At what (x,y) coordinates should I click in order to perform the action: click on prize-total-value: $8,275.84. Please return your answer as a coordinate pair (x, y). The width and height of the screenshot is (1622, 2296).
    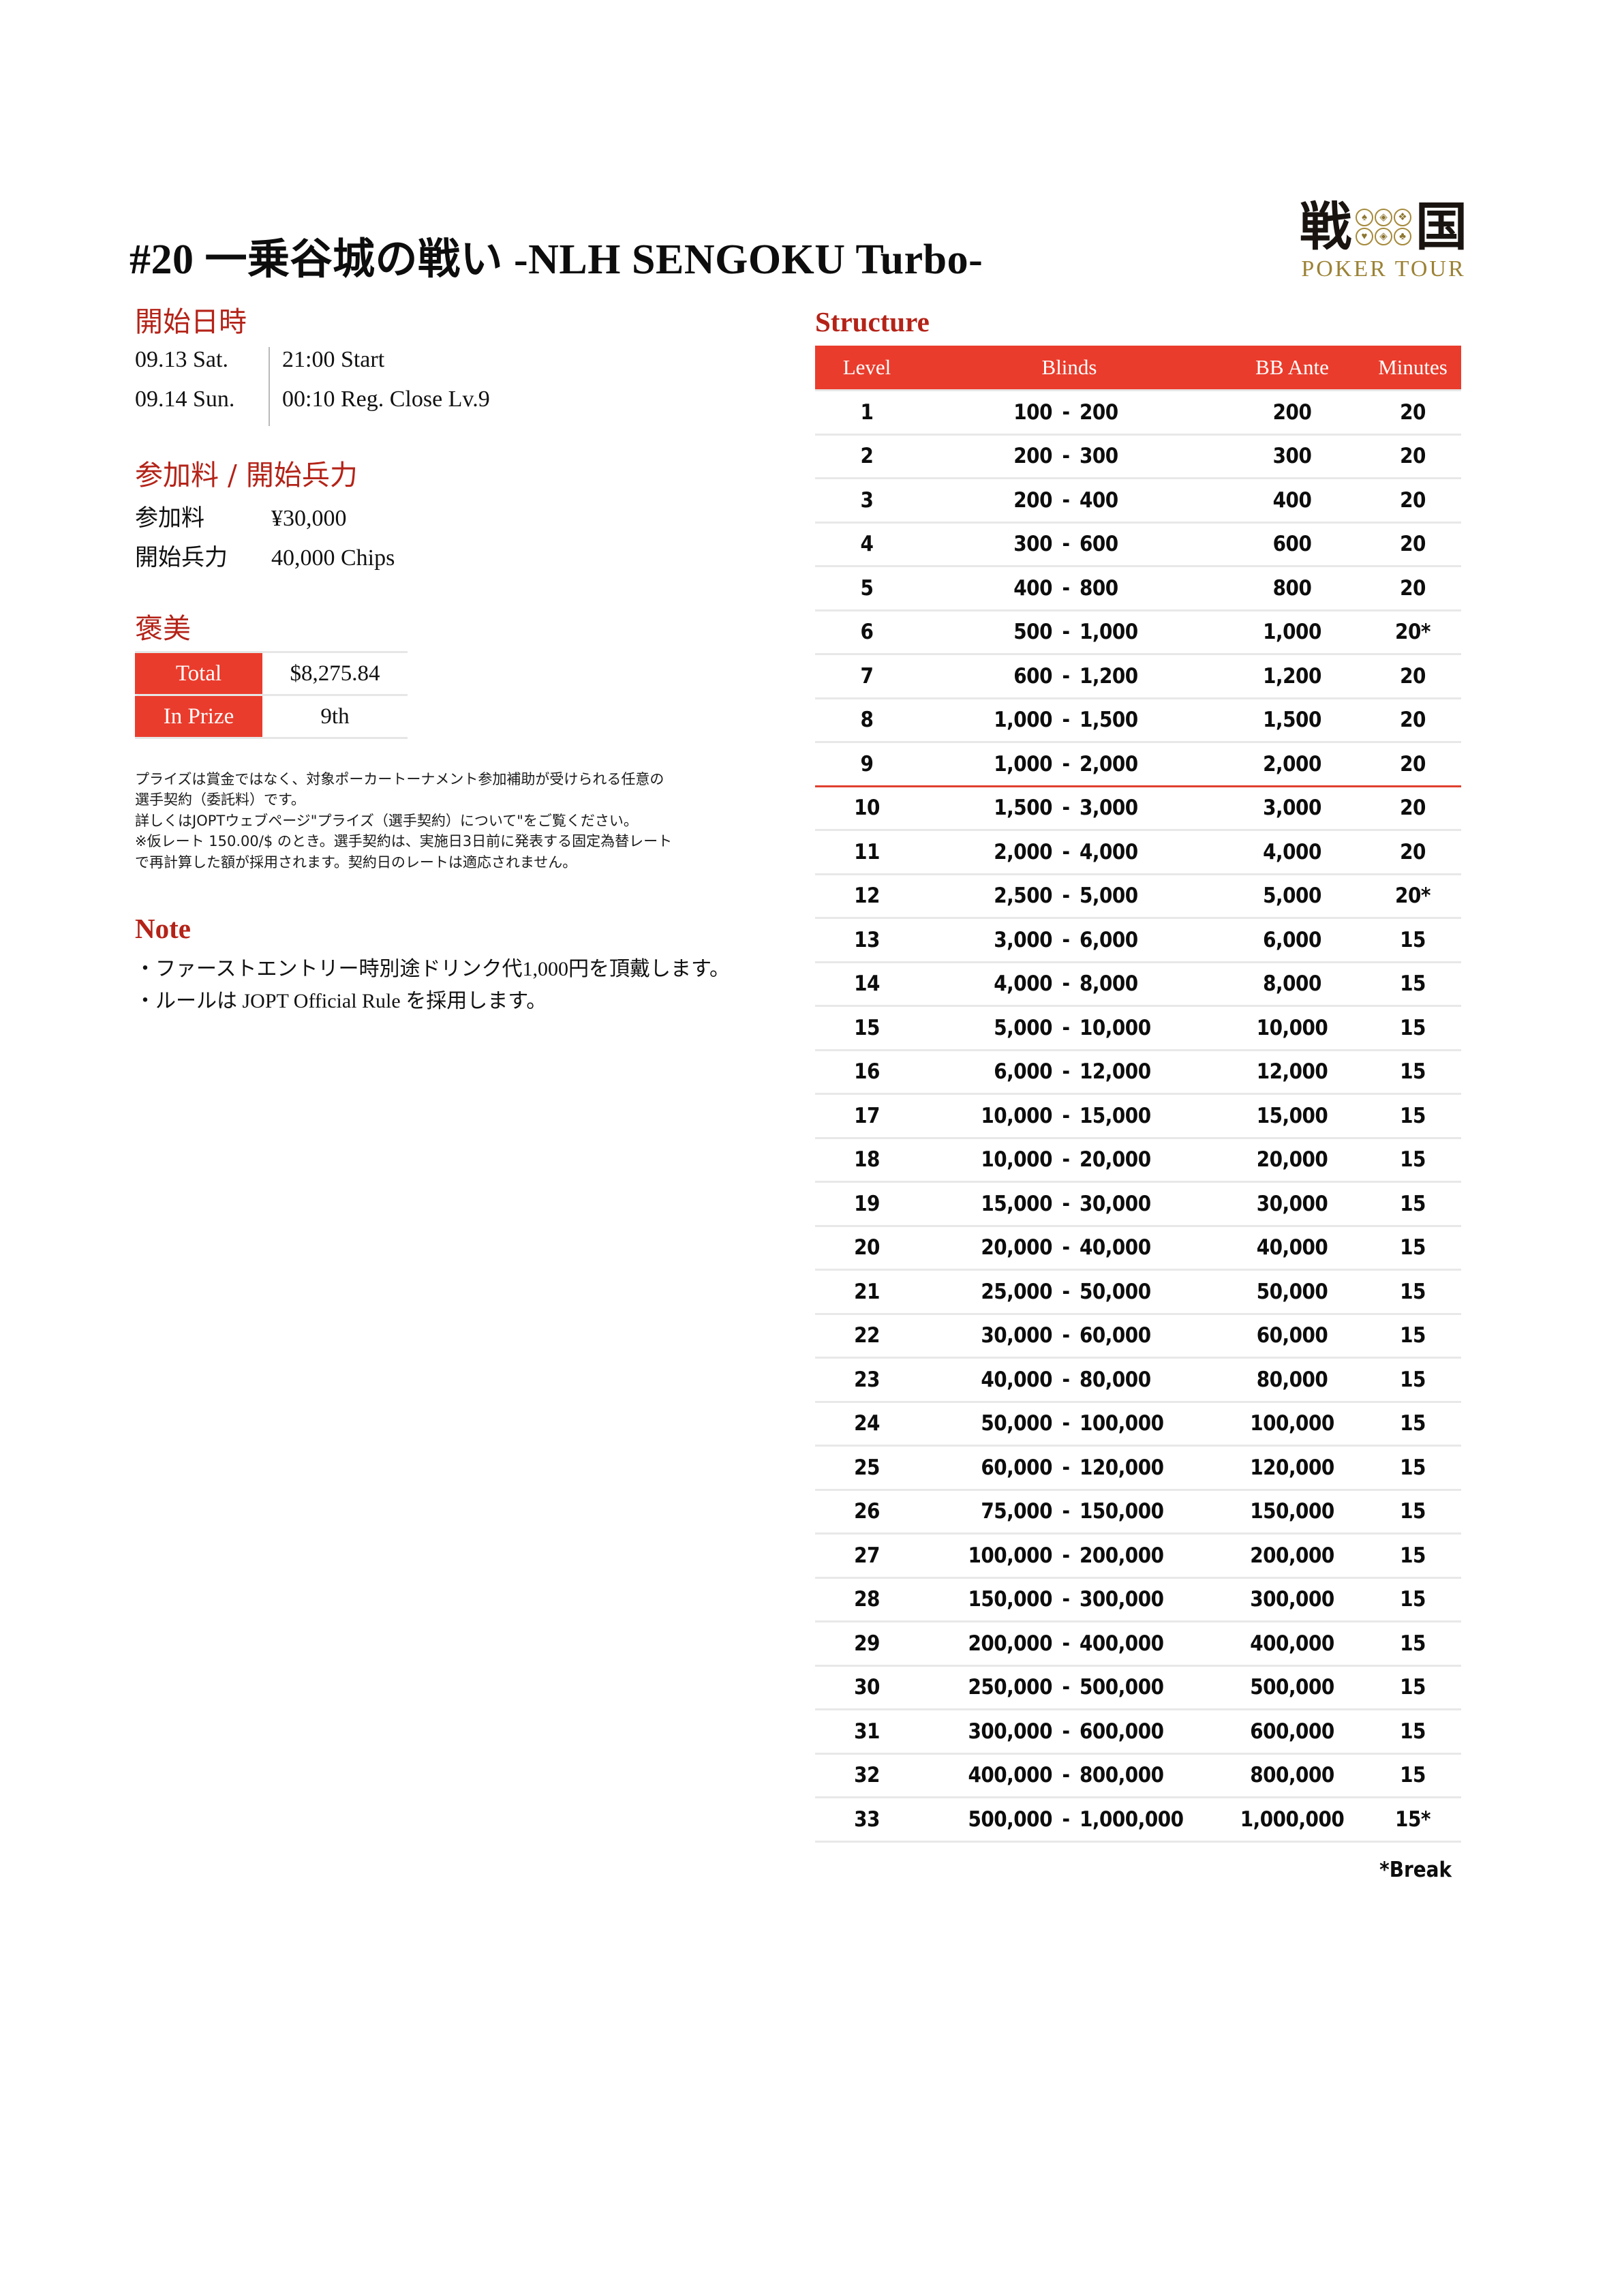
    Looking at the image, I should click on (335, 673).